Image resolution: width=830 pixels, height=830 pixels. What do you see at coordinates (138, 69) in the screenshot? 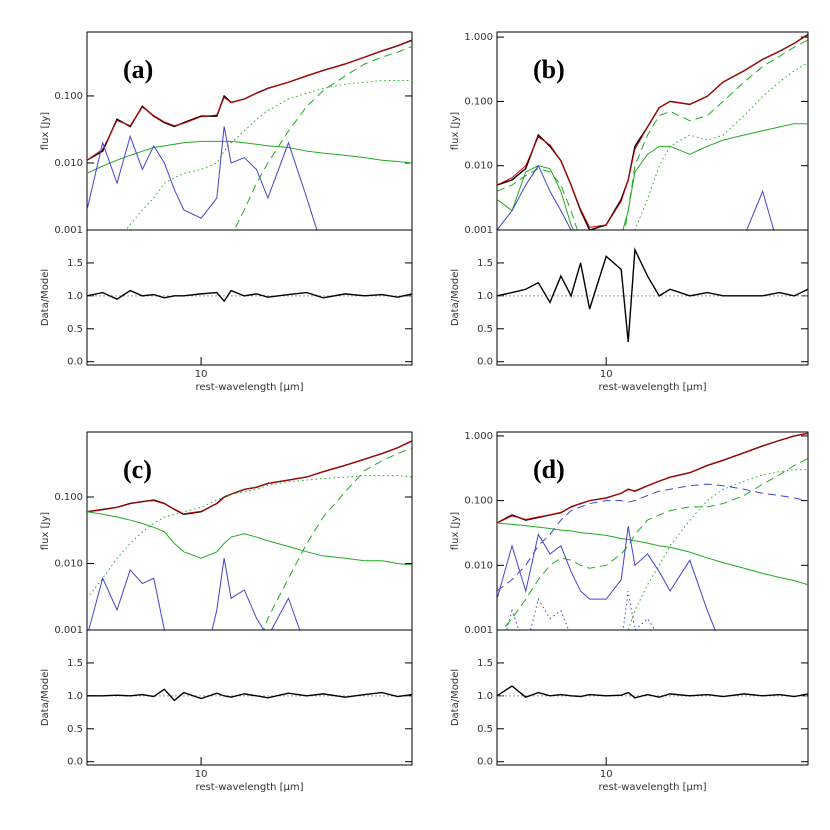
I see `panel-label: (a)` at bounding box center [138, 69].